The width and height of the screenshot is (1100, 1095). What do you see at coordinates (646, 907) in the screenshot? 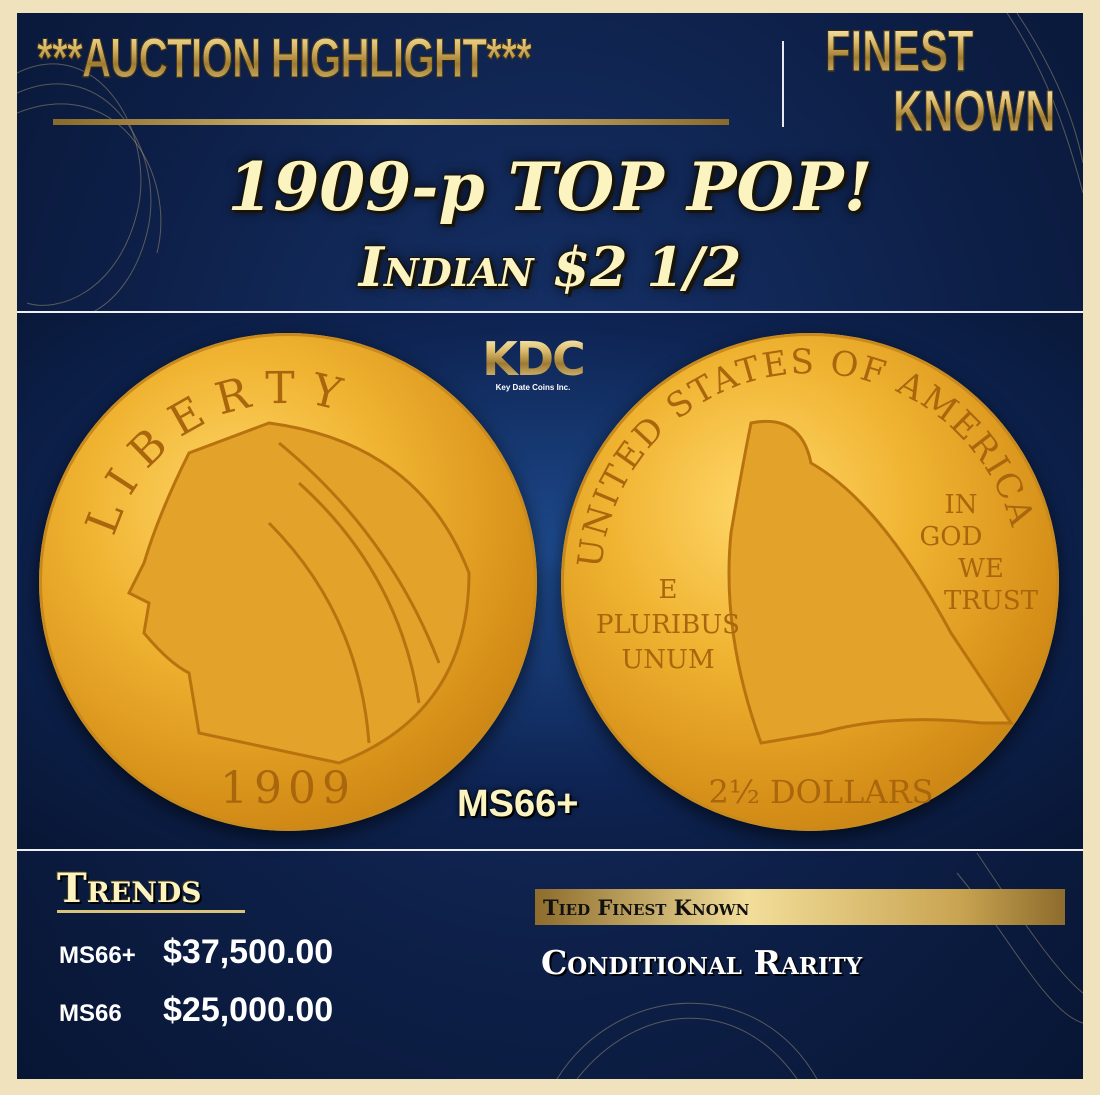
I see `badge-text: Tied Finest Known` at bounding box center [646, 907].